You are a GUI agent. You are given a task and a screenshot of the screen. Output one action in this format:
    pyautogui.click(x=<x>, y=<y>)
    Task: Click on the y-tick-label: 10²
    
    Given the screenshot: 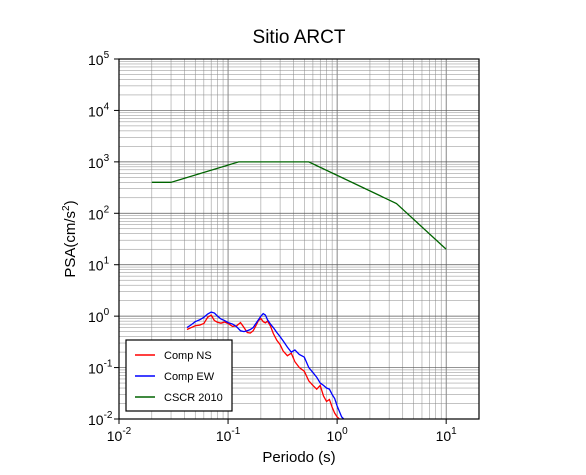 What is the action you would take?
    pyautogui.click(x=99, y=213)
    